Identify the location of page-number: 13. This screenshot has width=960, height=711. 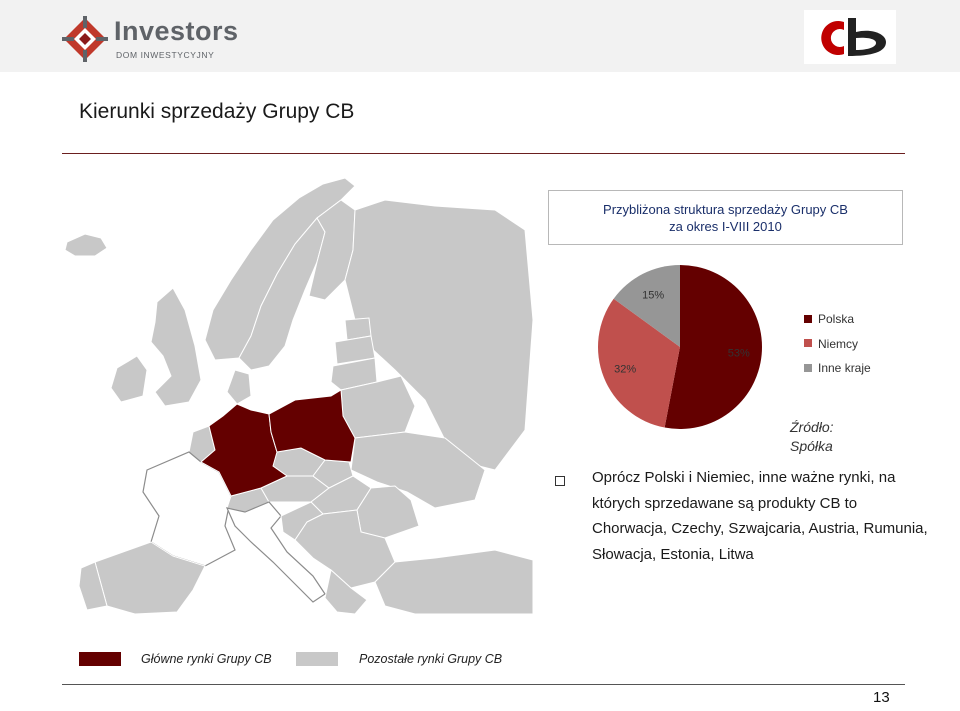
(881, 697).